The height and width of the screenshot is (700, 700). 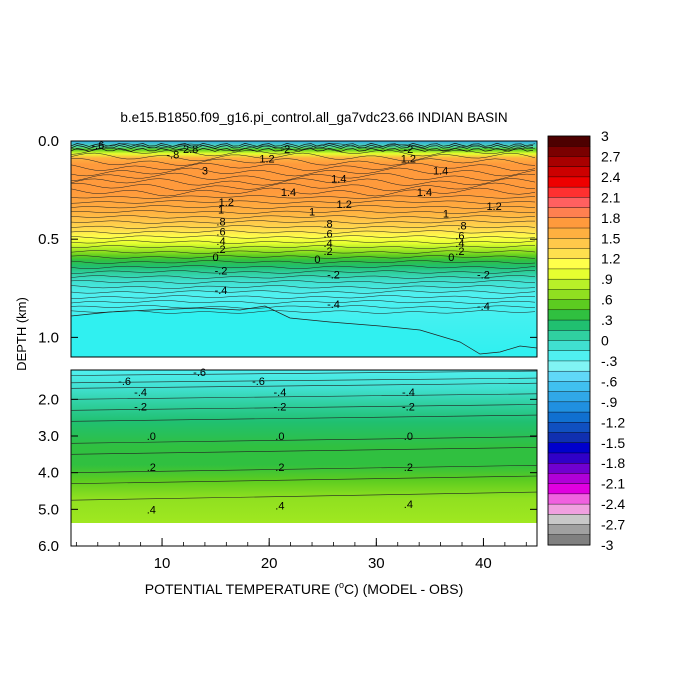 What do you see at coordinates (376, 563) in the screenshot?
I see `x-tick-label: 30` at bounding box center [376, 563].